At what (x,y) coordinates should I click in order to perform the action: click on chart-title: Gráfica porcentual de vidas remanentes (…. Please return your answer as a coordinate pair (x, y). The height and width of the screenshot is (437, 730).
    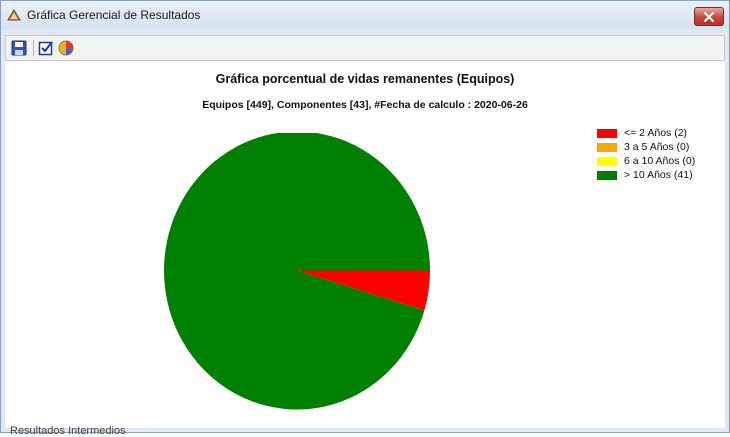
    Looking at the image, I should click on (365, 79).